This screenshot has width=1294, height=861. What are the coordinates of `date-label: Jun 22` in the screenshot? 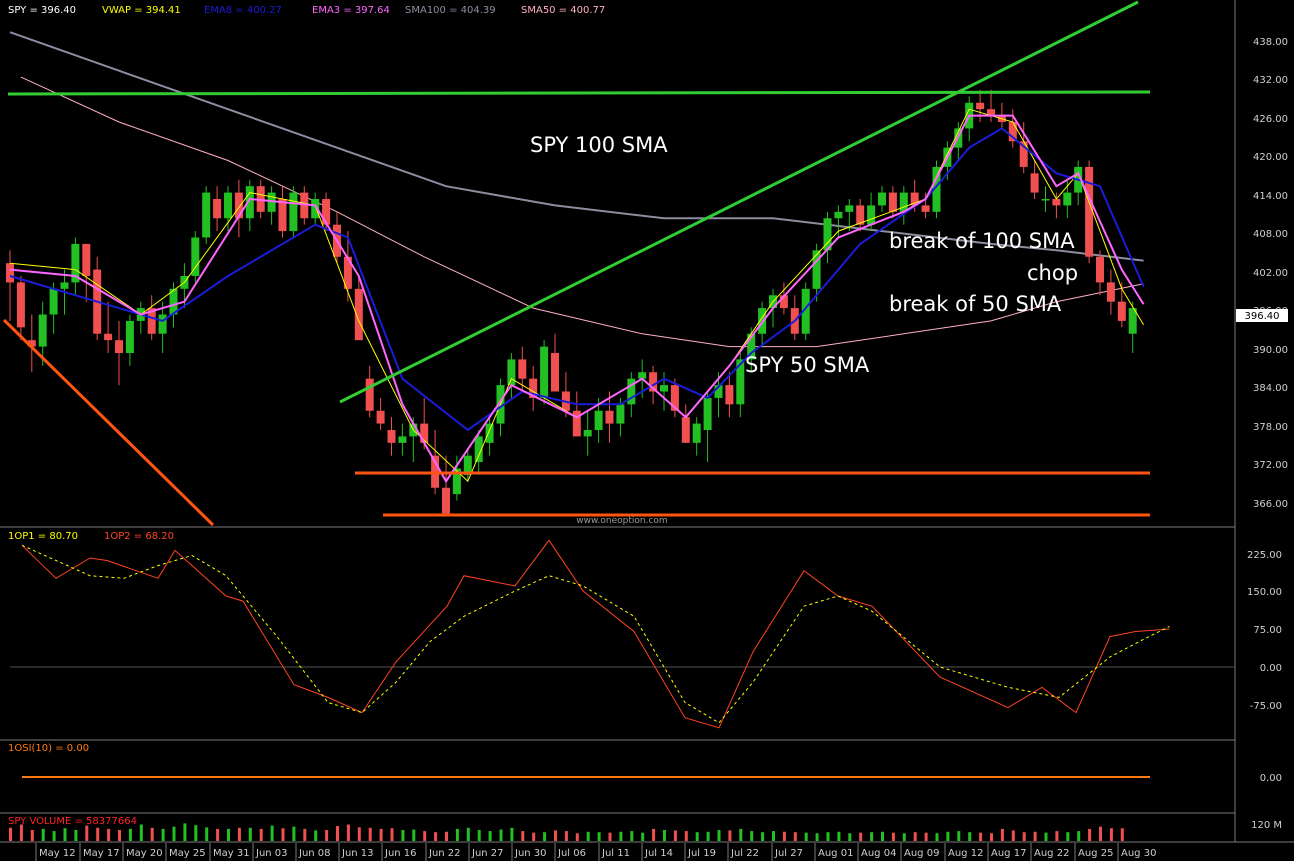 It's located at (444, 853).